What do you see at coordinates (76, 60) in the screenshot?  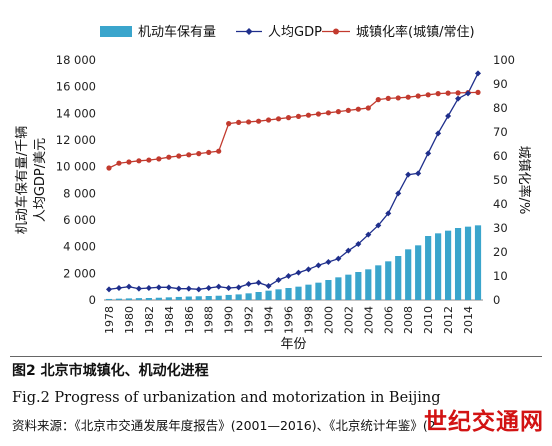 I see `y-left-tick-label: 18 000` at bounding box center [76, 60].